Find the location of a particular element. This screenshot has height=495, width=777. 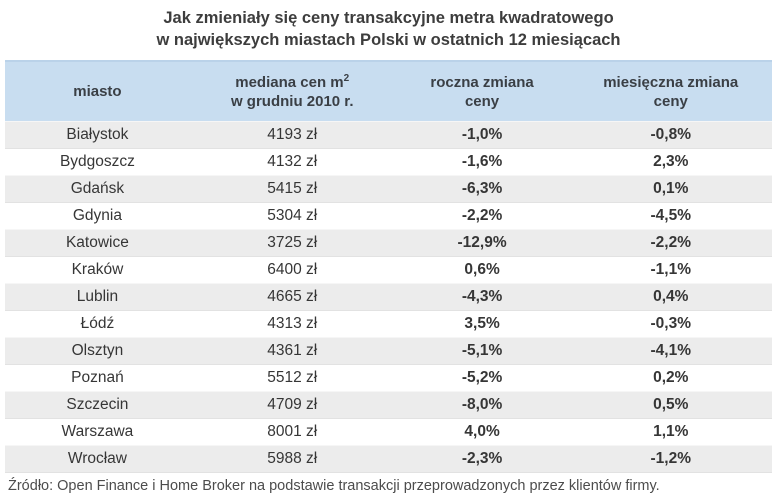

cell-monthly-change: 2,3% is located at coordinates (670, 162).